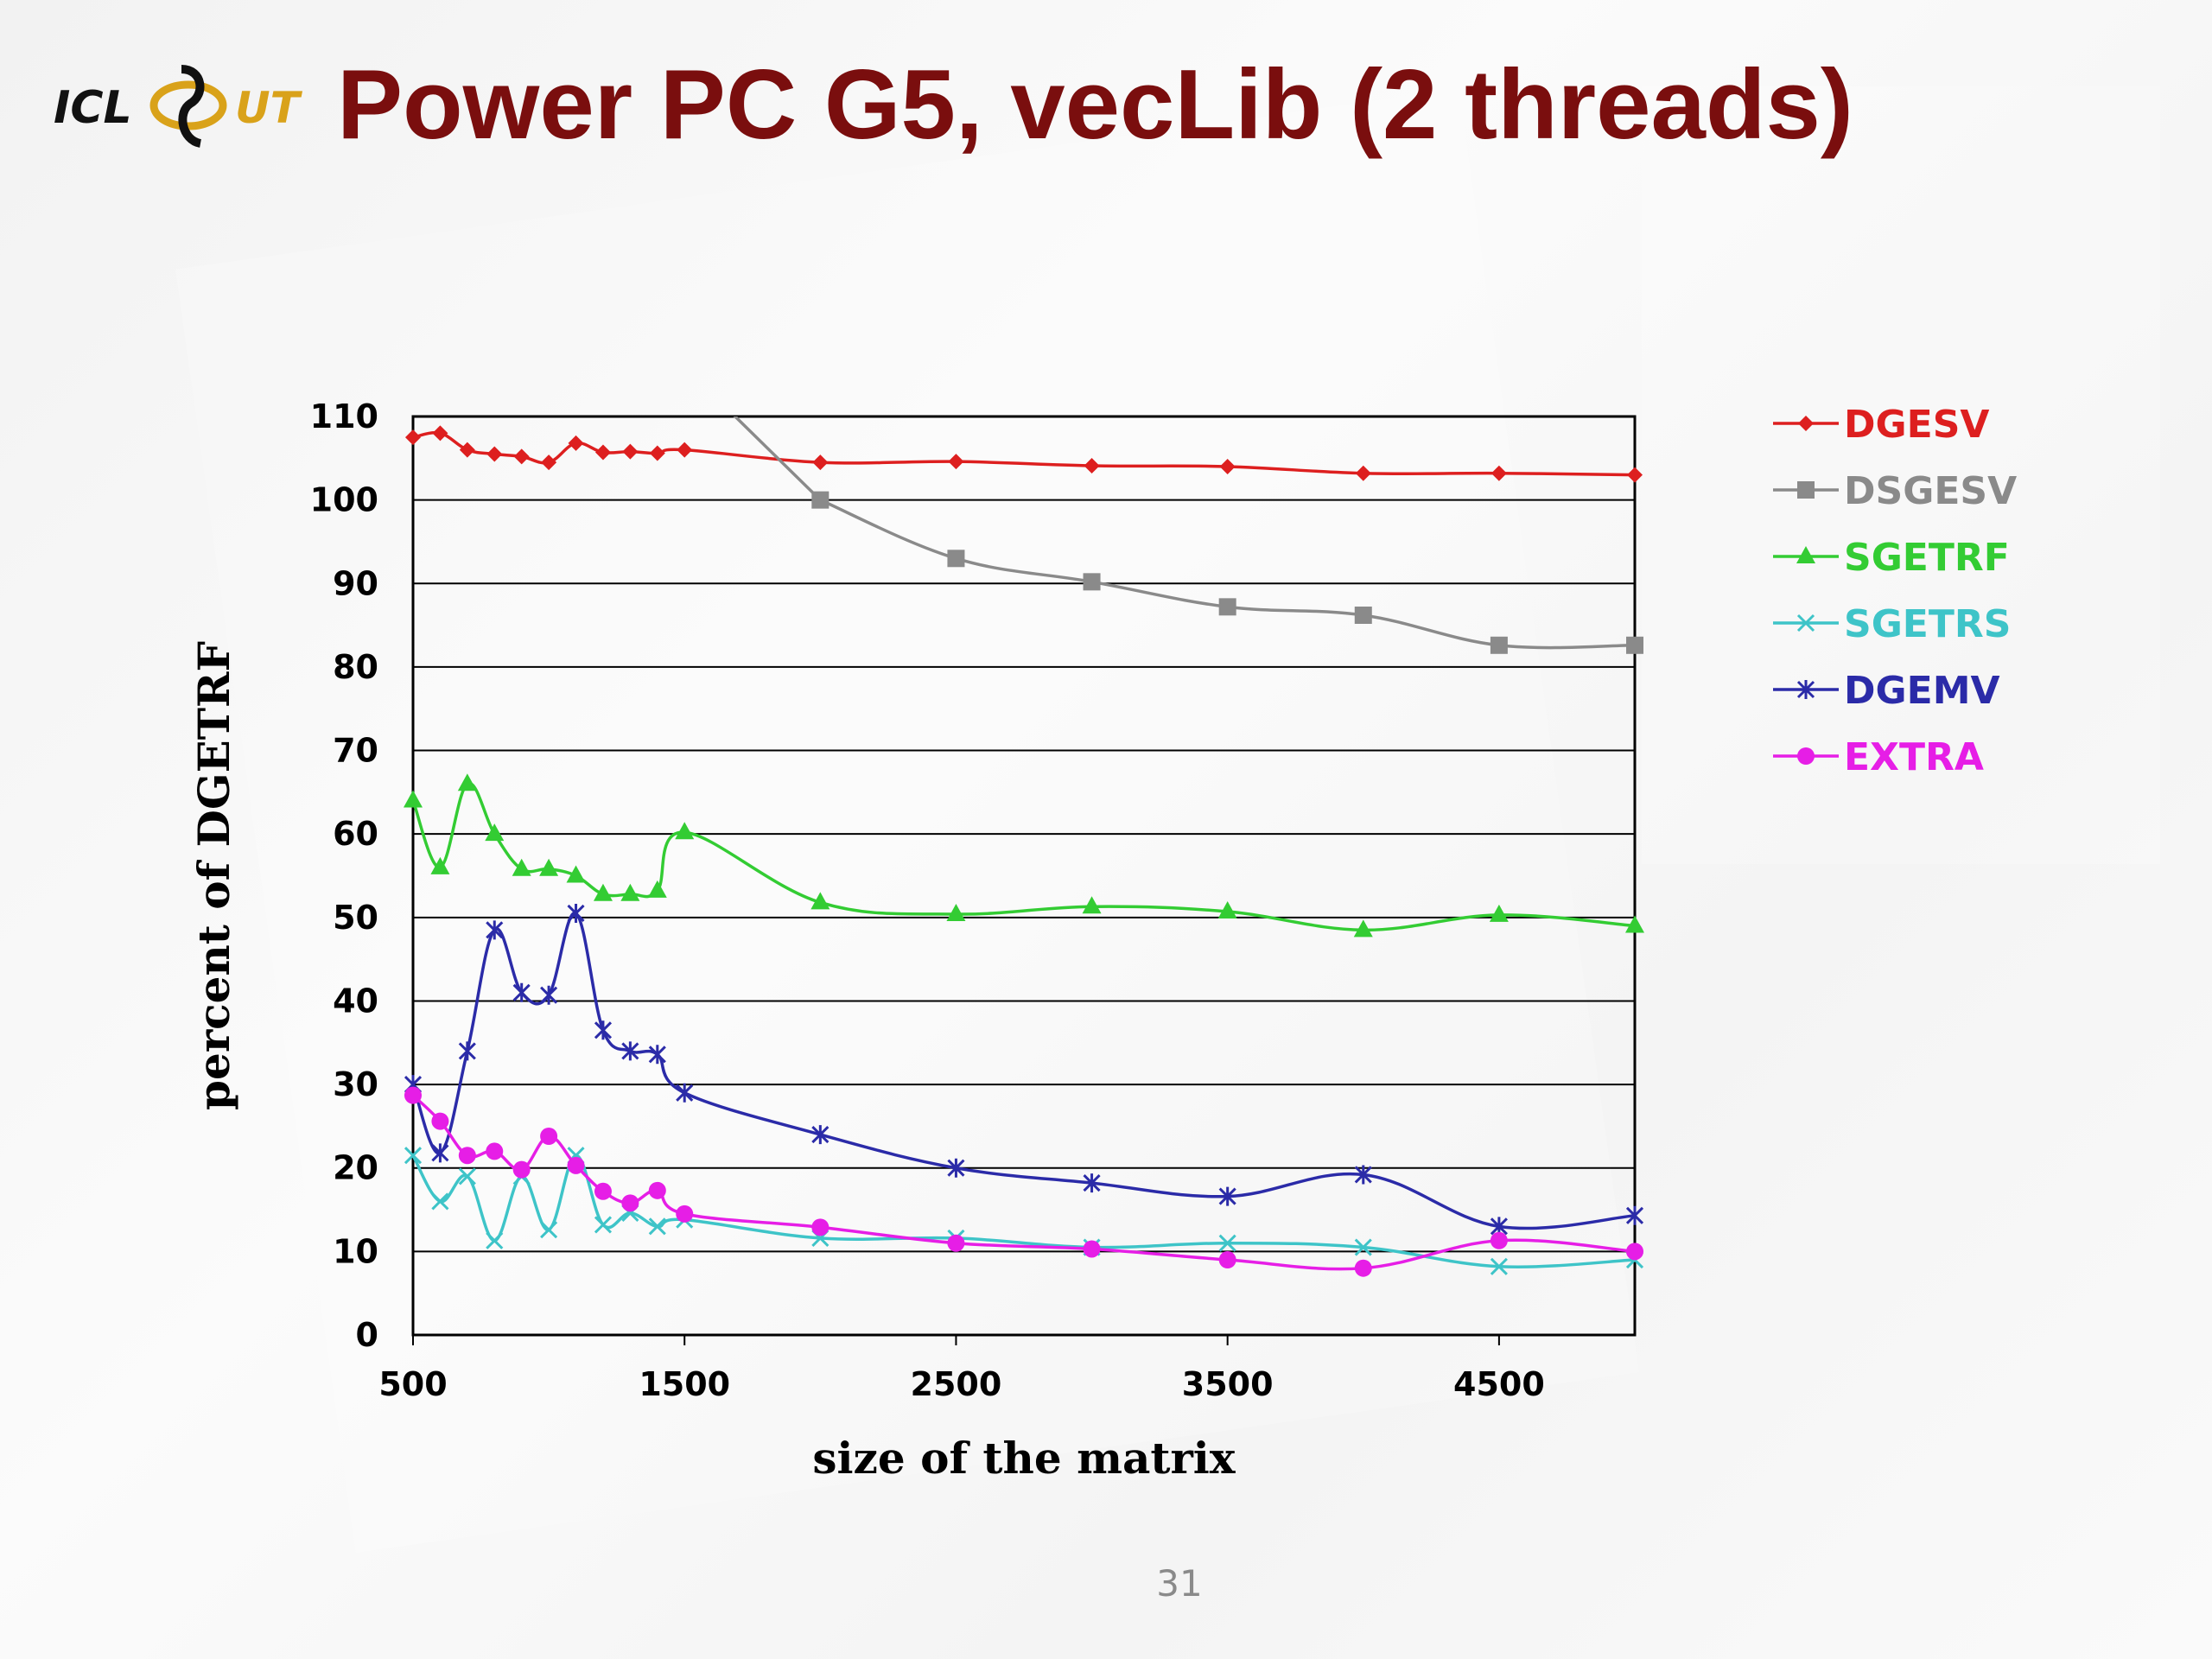 This screenshot has width=2212, height=1659. Describe the element at coordinates (777, 458) in the screenshot. I see `series-line-segment` at that location.